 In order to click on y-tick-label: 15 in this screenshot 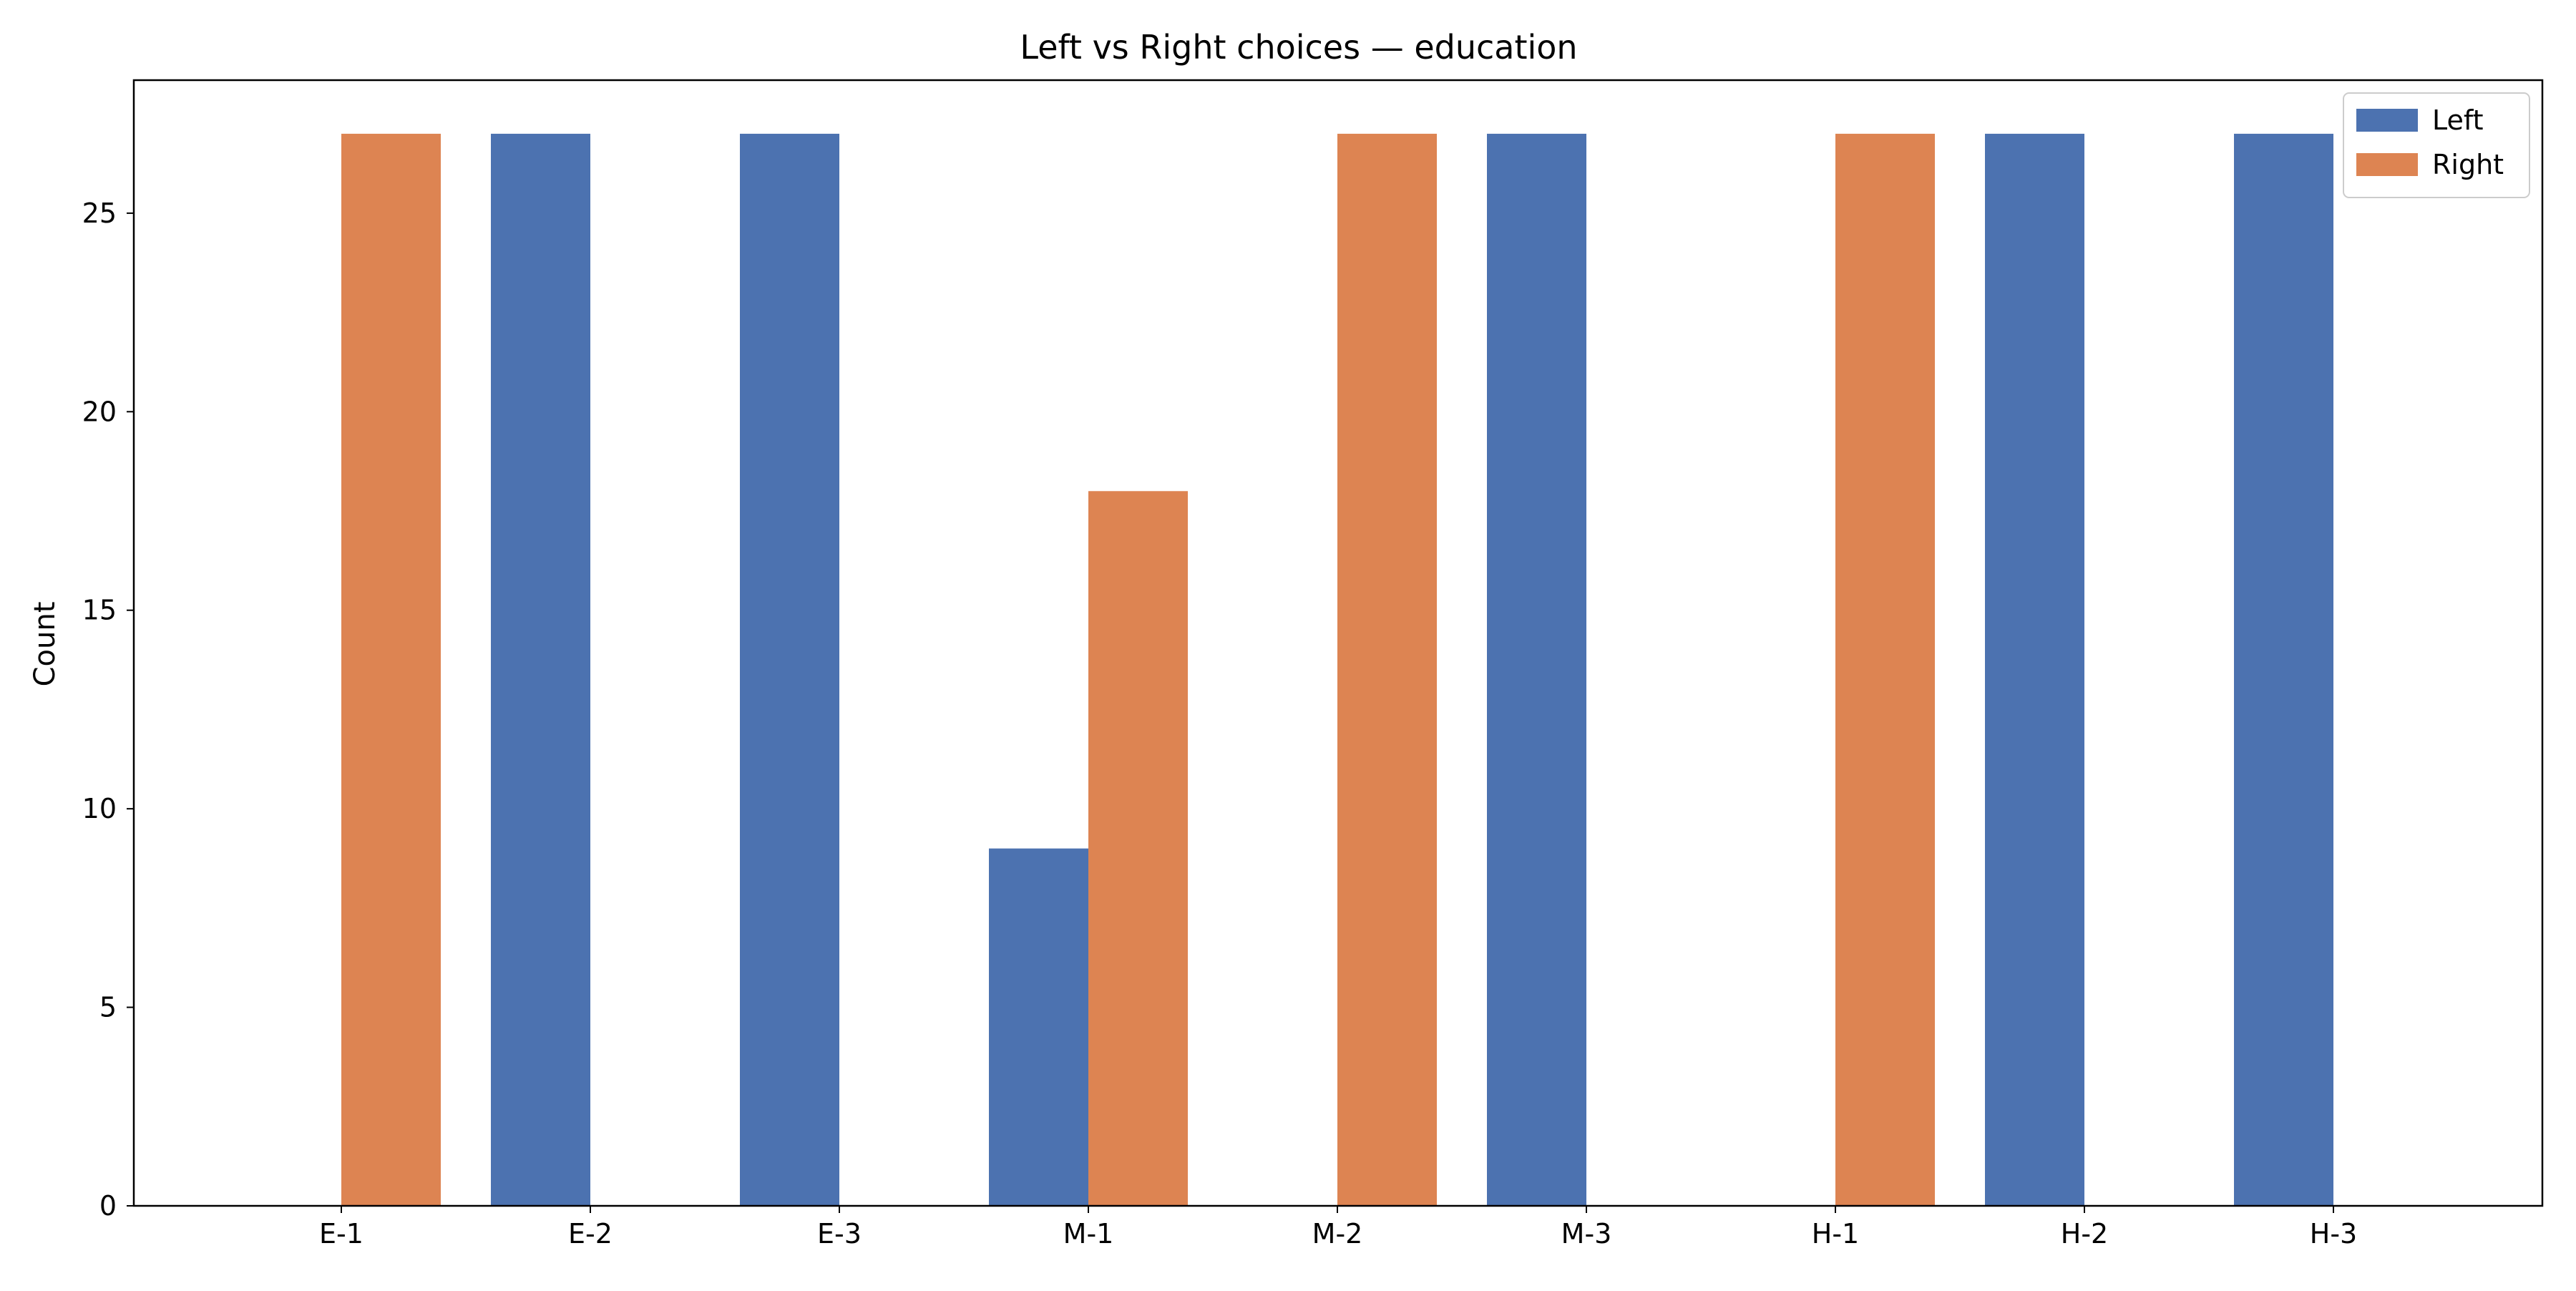, I will do `click(100, 610)`.